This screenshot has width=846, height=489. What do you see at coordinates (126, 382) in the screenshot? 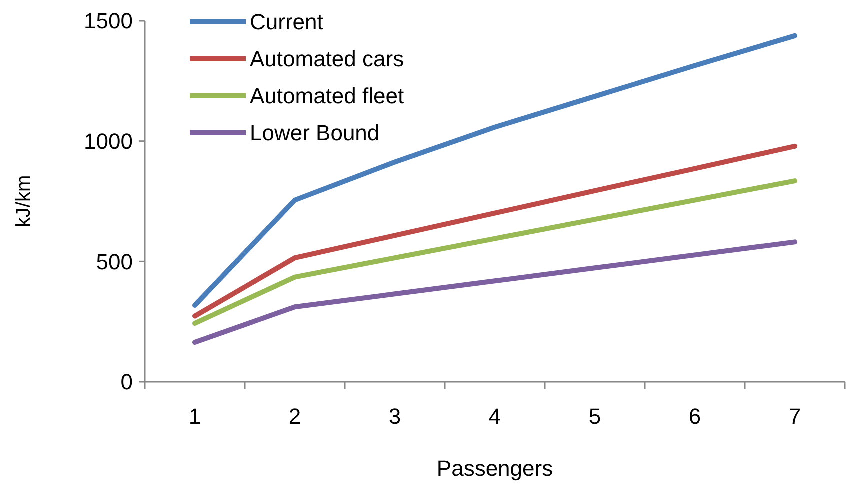
I see `y-tick-label: 0` at bounding box center [126, 382].